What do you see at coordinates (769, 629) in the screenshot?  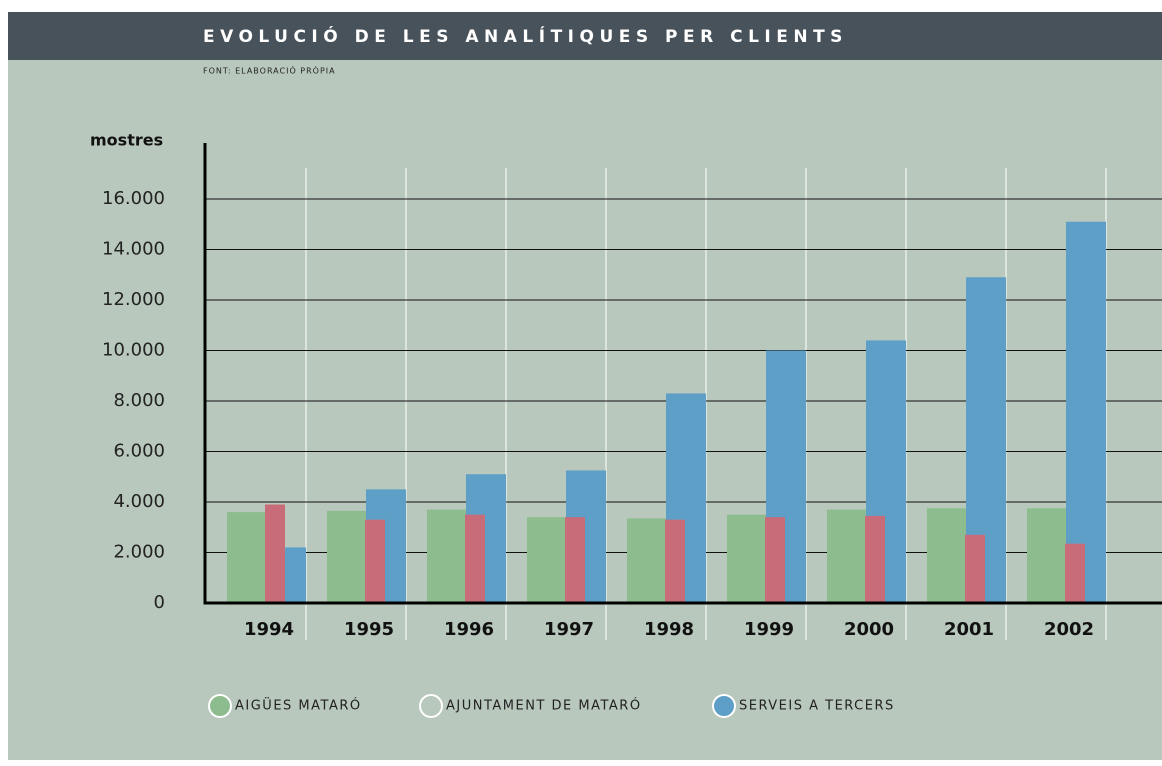 I see `x-tick-label: 1999` at bounding box center [769, 629].